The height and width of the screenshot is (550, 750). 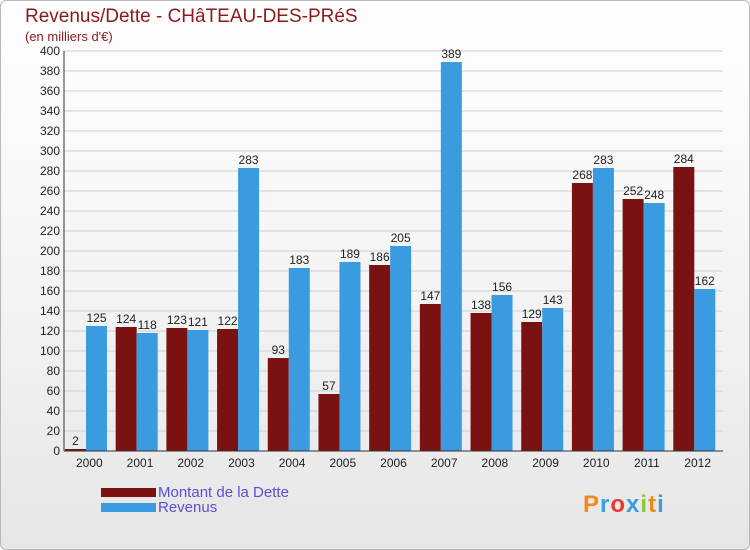 What do you see at coordinates (228, 321) in the screenshot?
I see `label-dette-2003: 122` at bounding box center [228, 321].